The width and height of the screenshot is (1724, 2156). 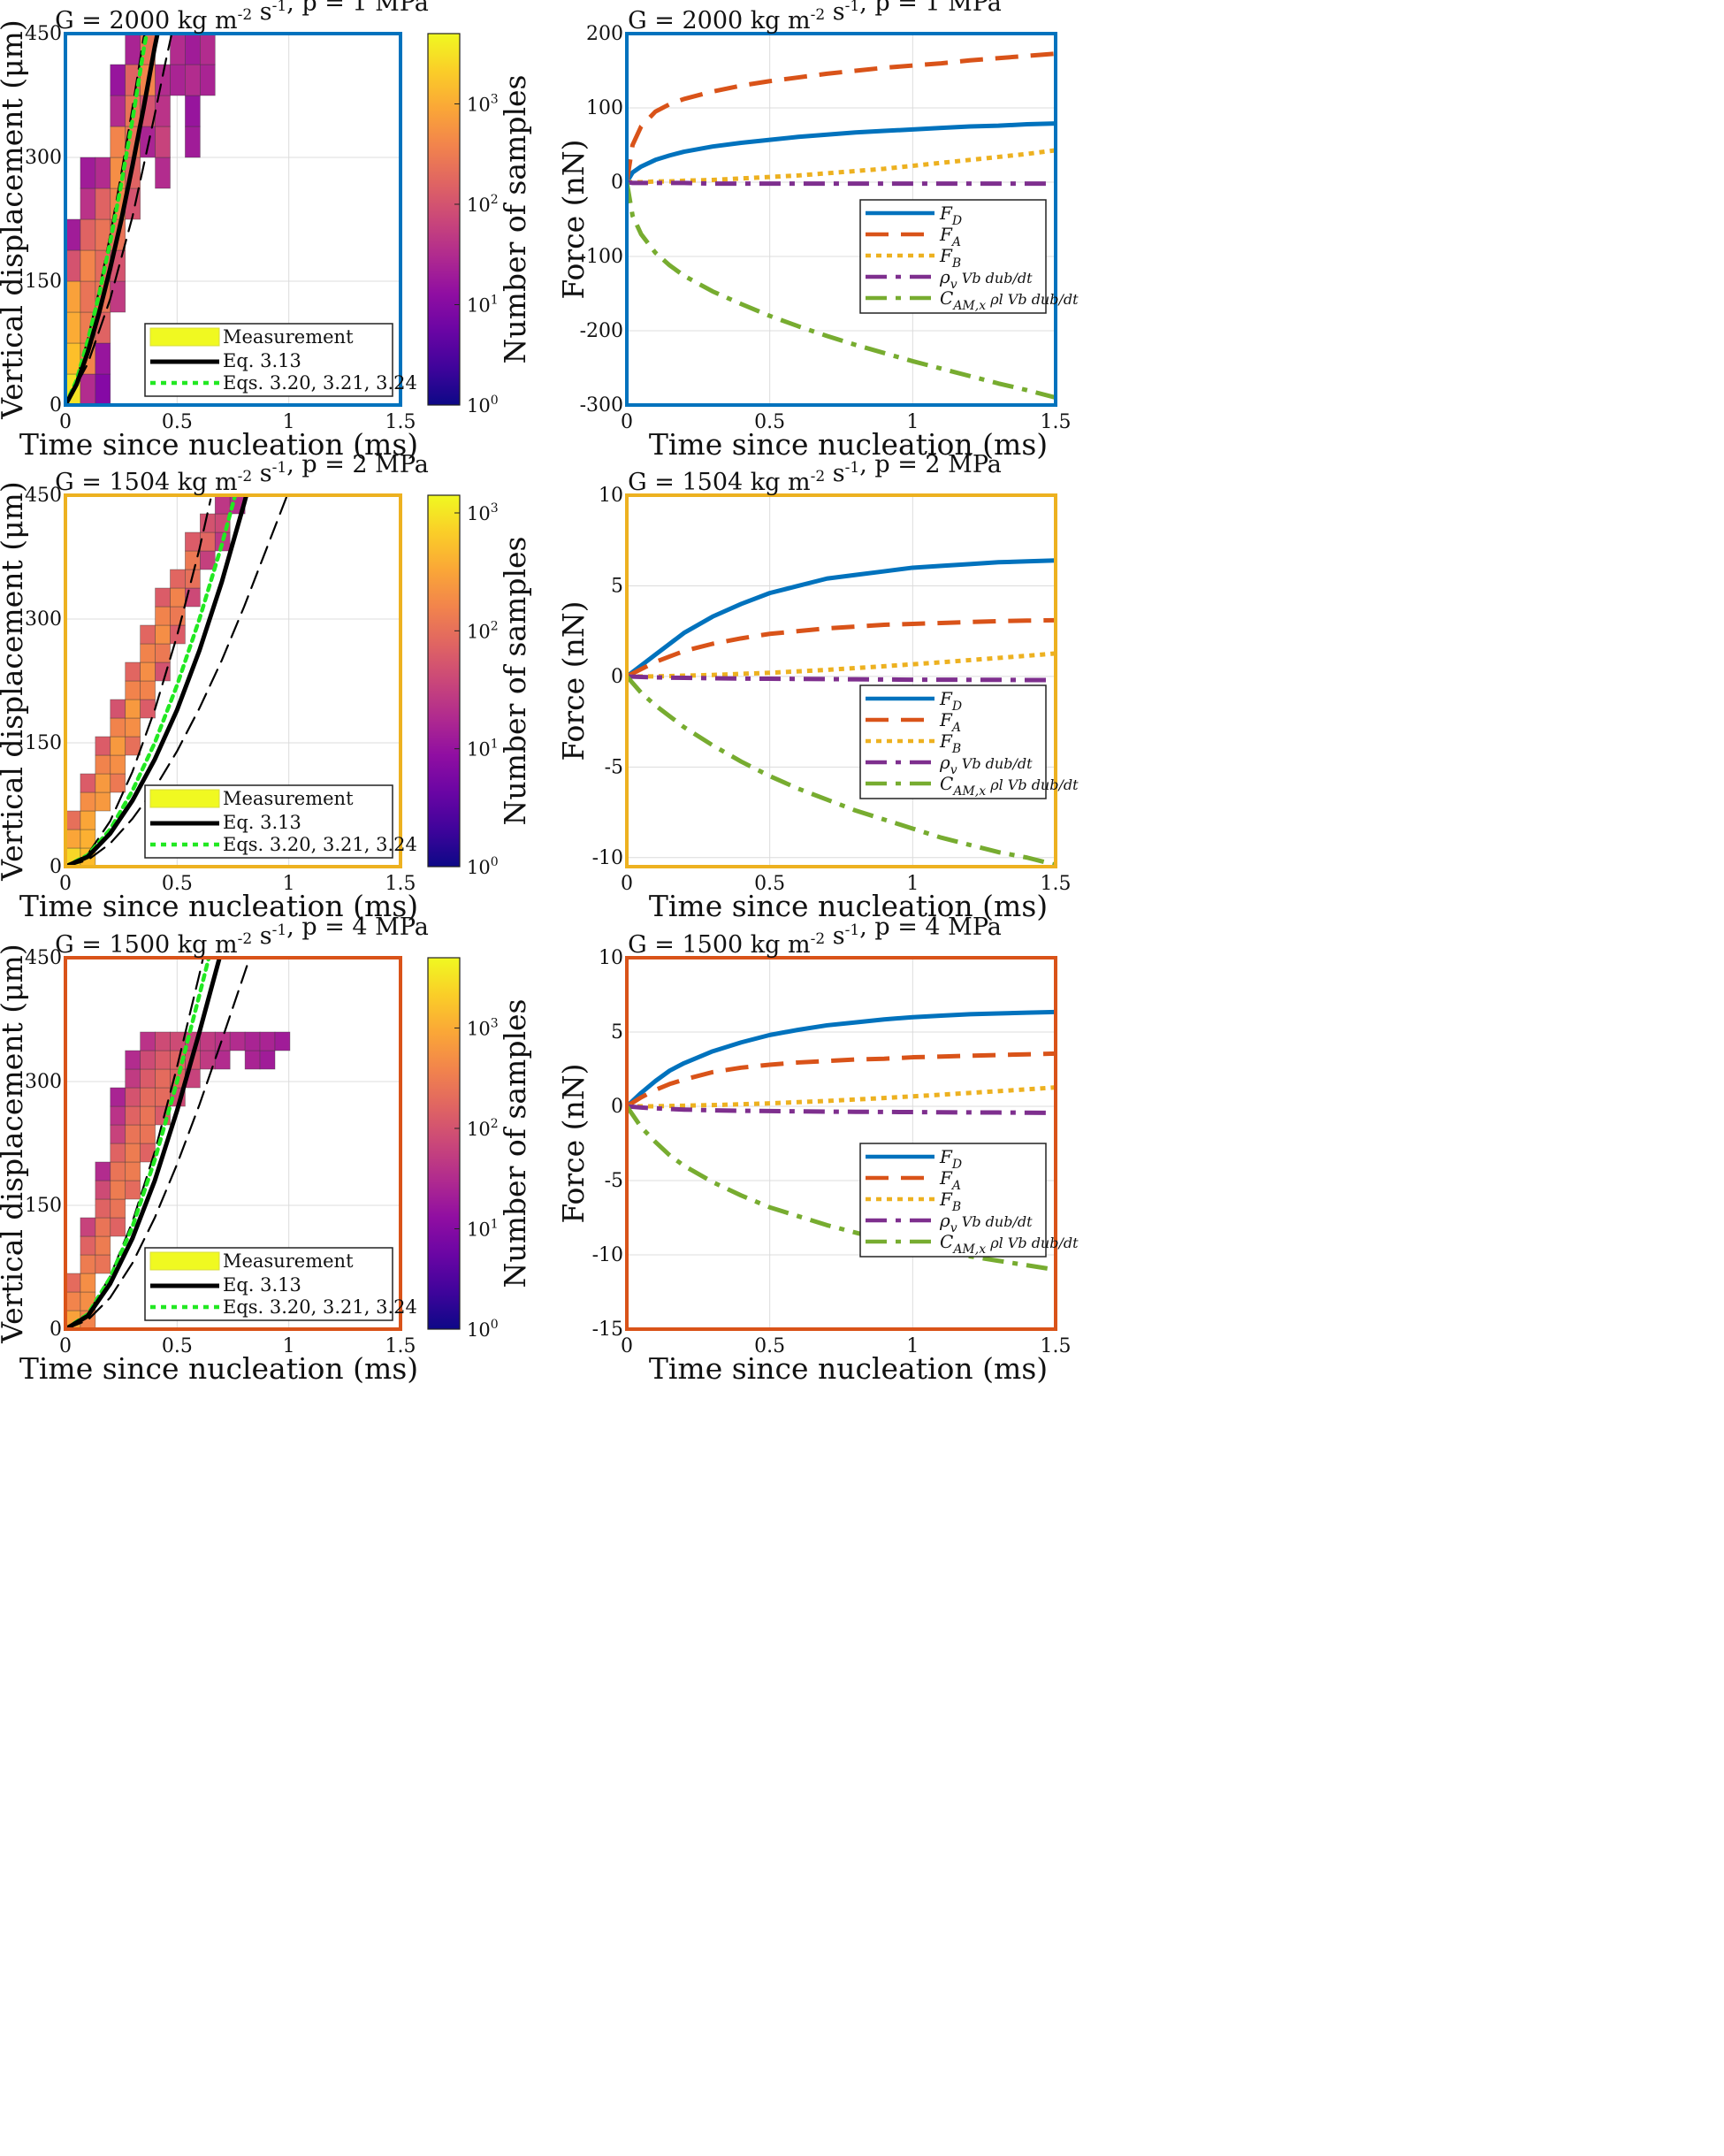 I want to click on legend-label: Eq. 3.13, so click(x=262, y=822).